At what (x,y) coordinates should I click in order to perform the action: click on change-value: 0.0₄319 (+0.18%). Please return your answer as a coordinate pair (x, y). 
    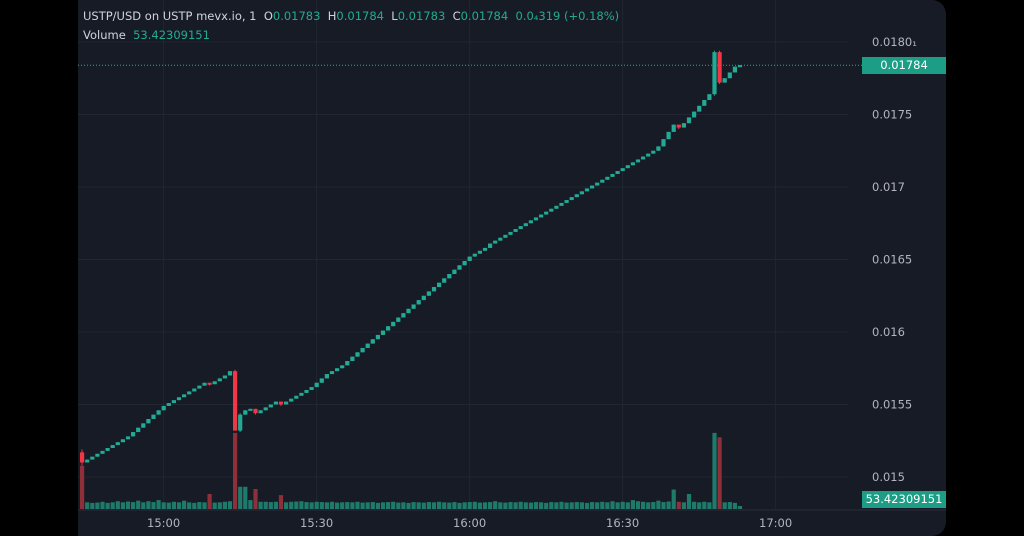
    Looking at the image, I should click on (567, 16).